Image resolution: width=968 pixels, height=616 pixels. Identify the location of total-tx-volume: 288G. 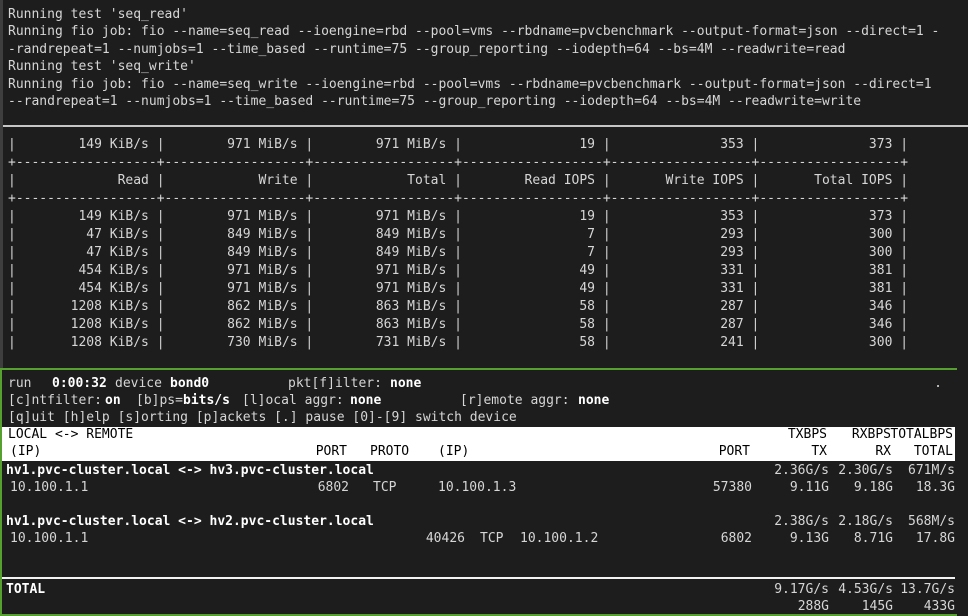
(813, 606).